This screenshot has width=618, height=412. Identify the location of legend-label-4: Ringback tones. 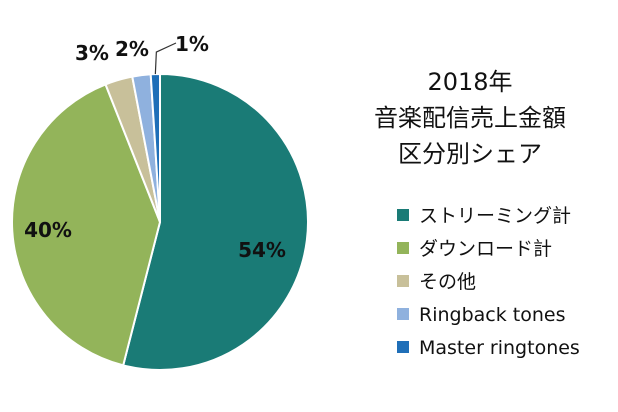
(492, 315).